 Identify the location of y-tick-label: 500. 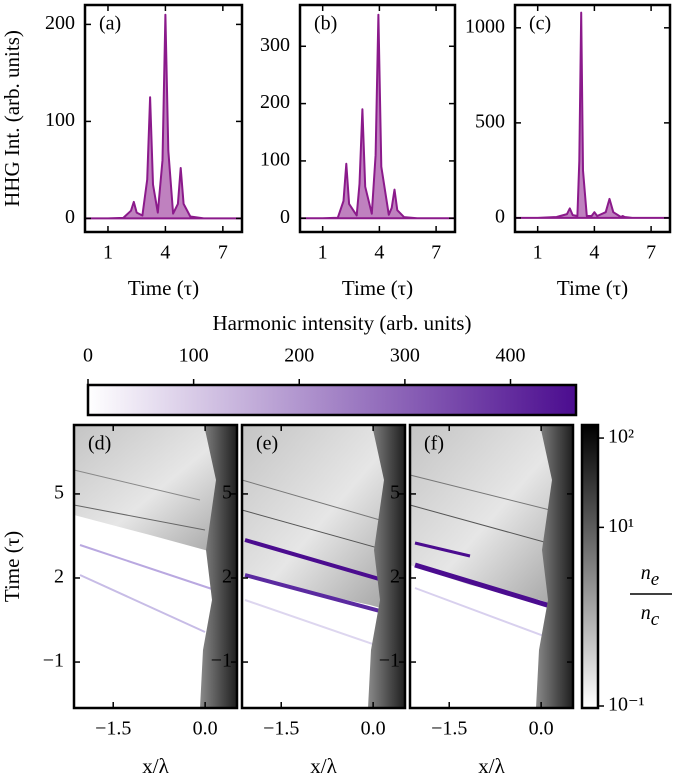
(490, 121).